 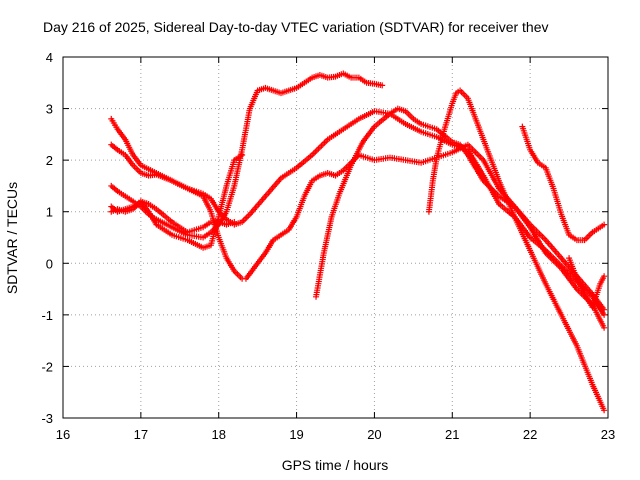 I want to click on y-tick-label: 1, so click(x=49, y=212).